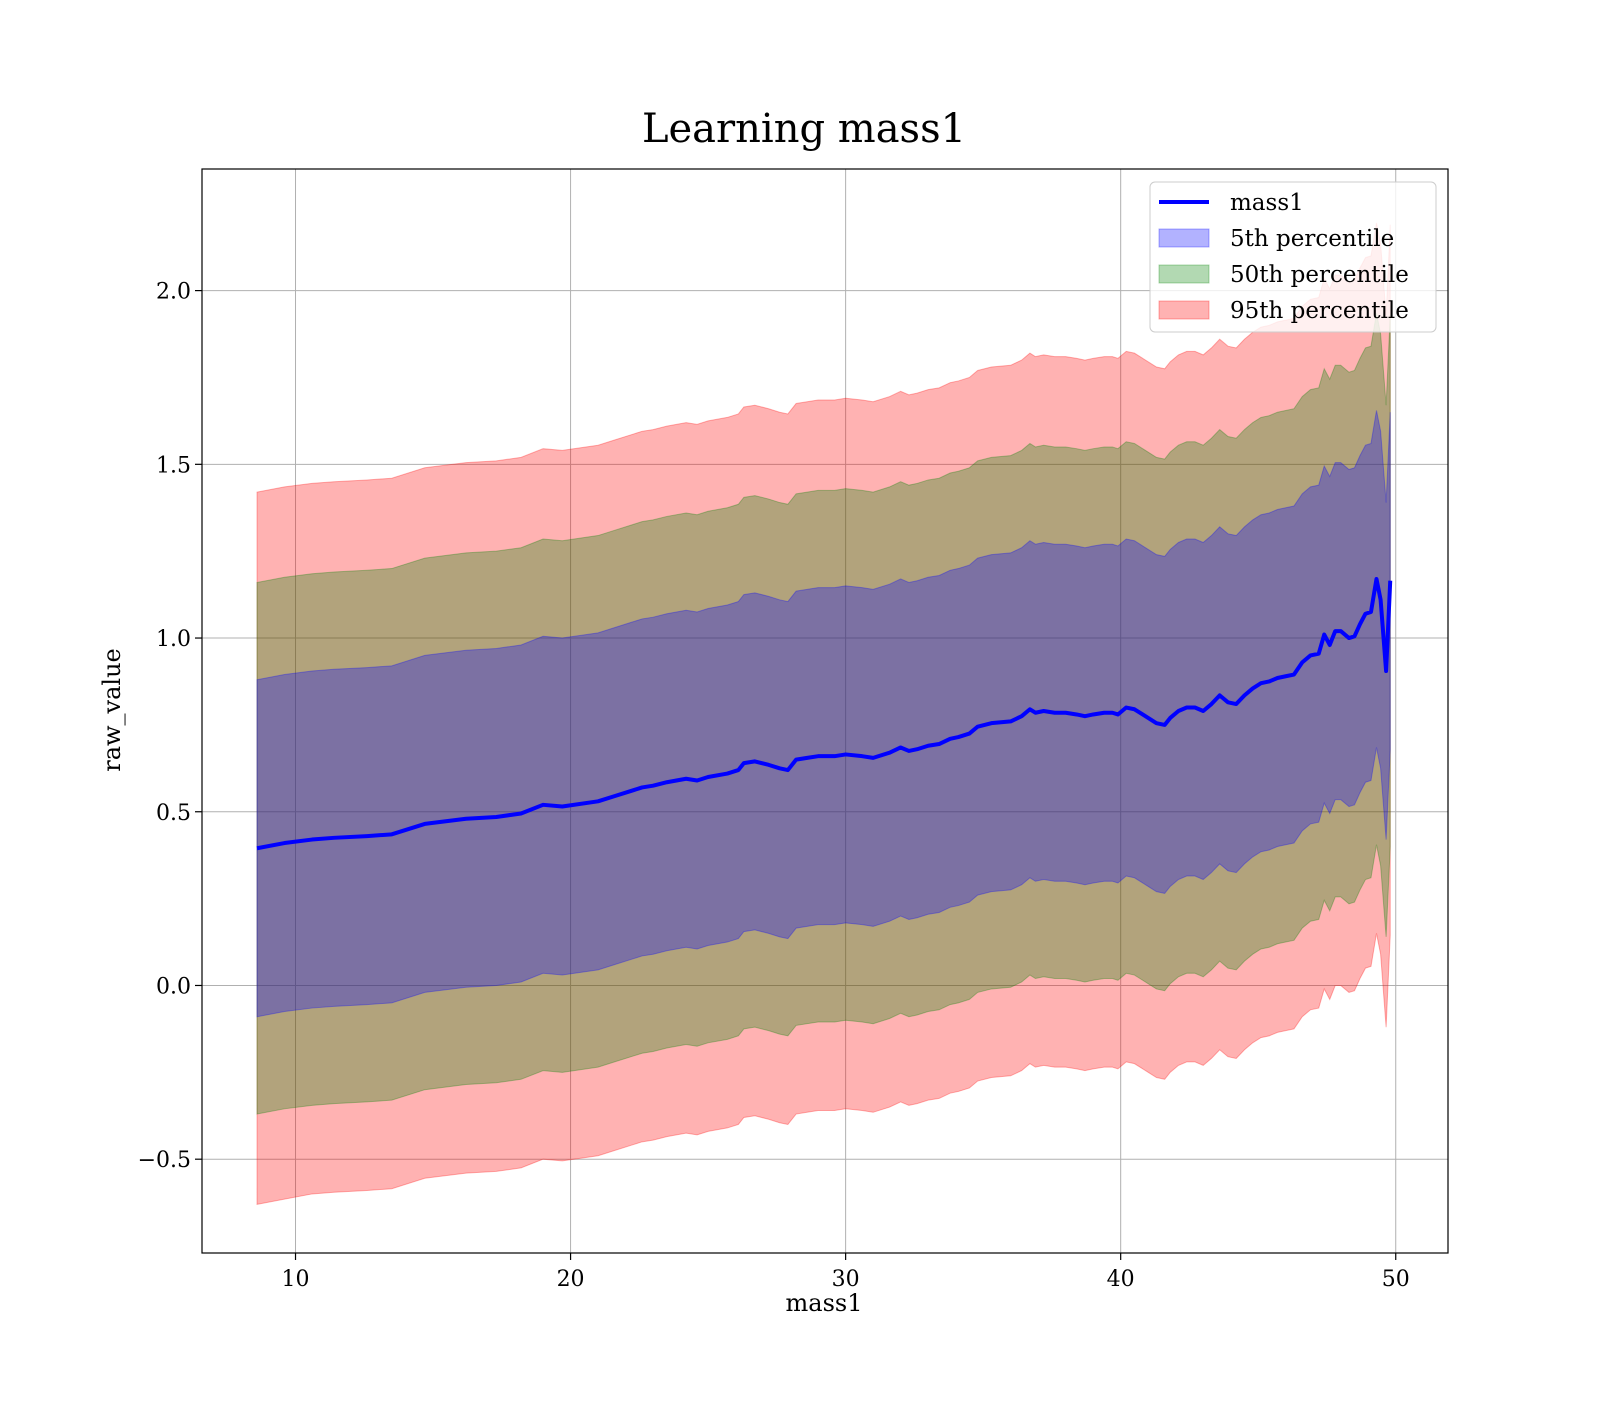  What do you see at coordinates (824, 1303) in the screenshot?
I see `x-axis-label: mass1` at bounding box center [824, 1303].